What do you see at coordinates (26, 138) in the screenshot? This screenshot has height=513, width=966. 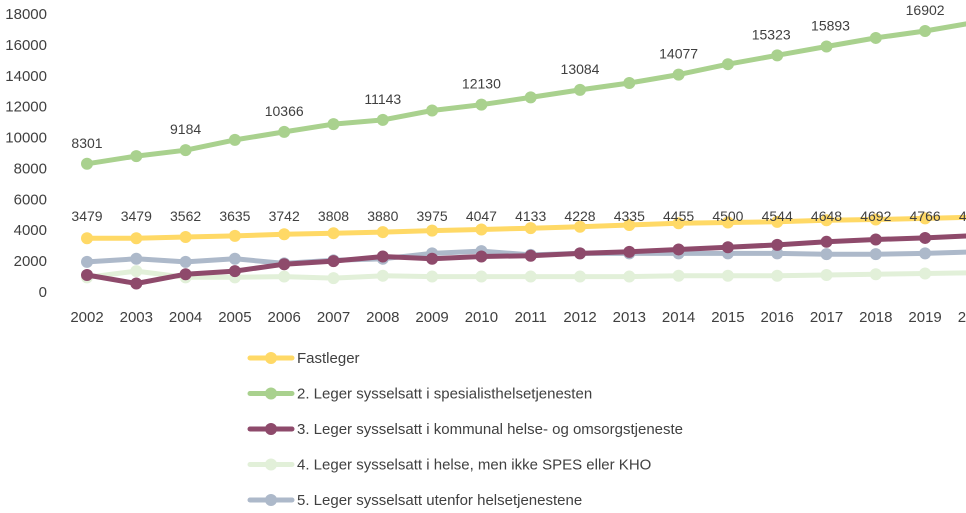 I see `y-tick-label: 10000` at bounding box center [26, 138].